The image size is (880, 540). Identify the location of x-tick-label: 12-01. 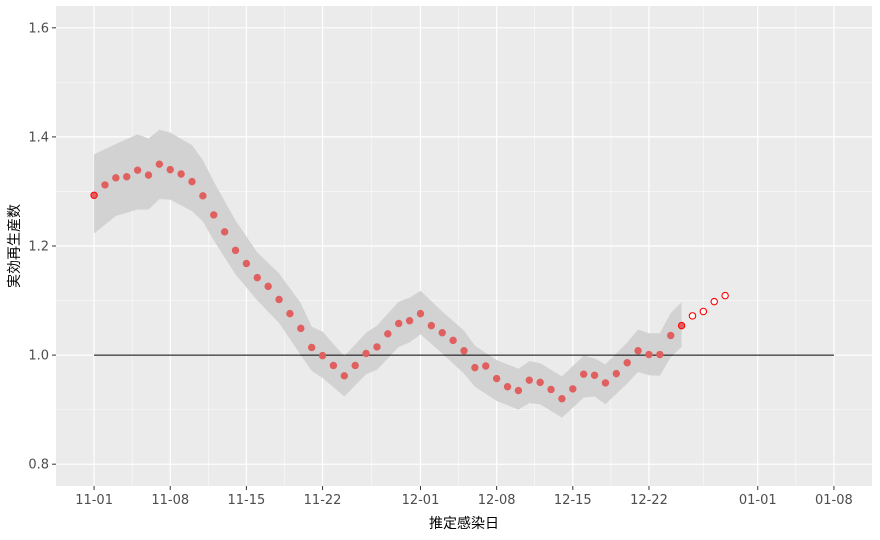
(421, 500).